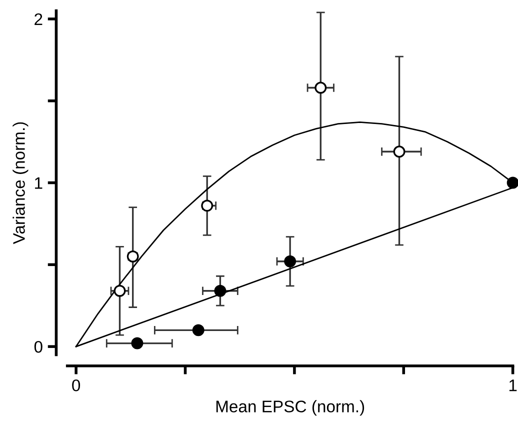 The height and width of the screenshot is (430, 518). I want to click on y-axis-title: Variance (norm.), so click(20, 183).